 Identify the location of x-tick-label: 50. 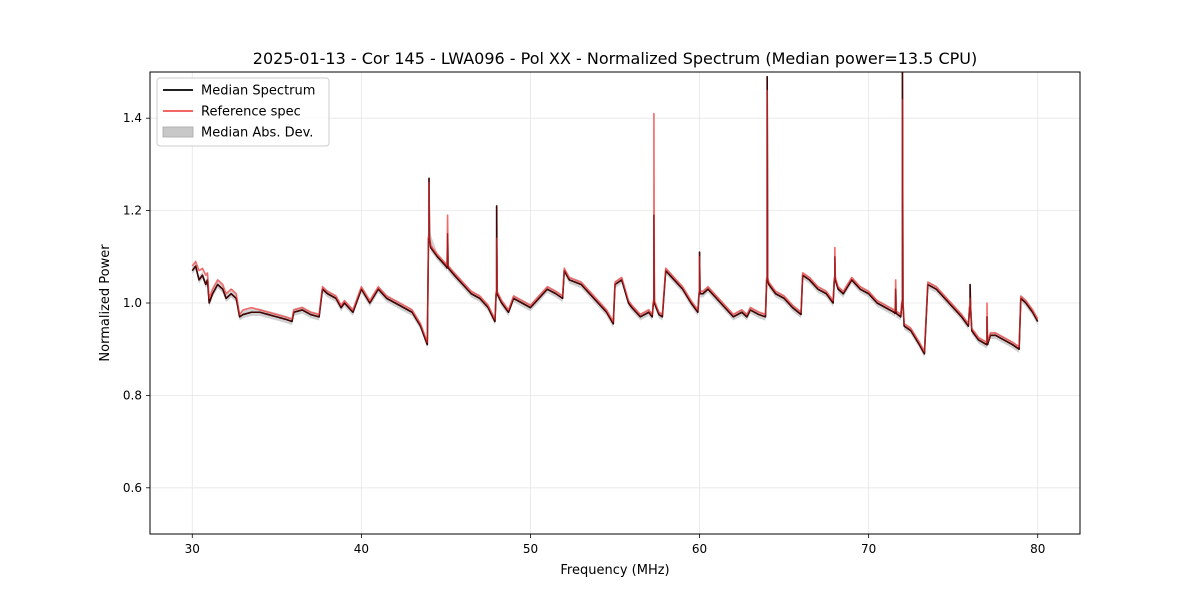
(530, 549).